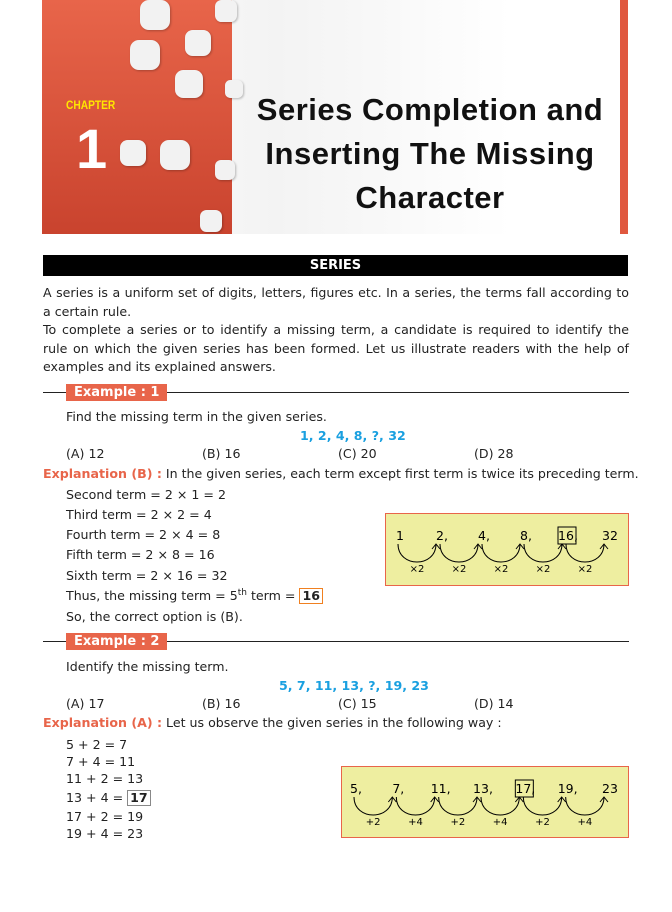 The width and height of the screenshot is (672, 912). I want to click on answer-box: 17, so click(139, 798).